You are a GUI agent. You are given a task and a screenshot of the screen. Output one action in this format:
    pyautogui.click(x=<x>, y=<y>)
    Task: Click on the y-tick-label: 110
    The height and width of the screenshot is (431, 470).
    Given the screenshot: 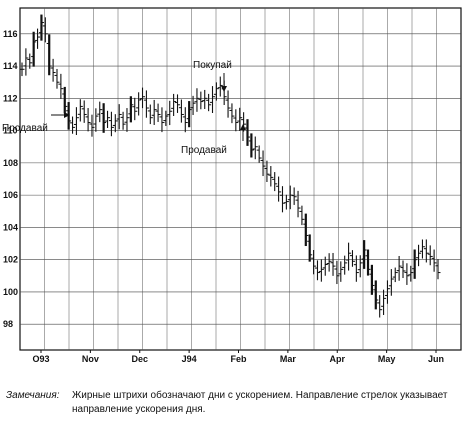 What is the action you would take?
    pyautogui.click(x=10, y=131)
    